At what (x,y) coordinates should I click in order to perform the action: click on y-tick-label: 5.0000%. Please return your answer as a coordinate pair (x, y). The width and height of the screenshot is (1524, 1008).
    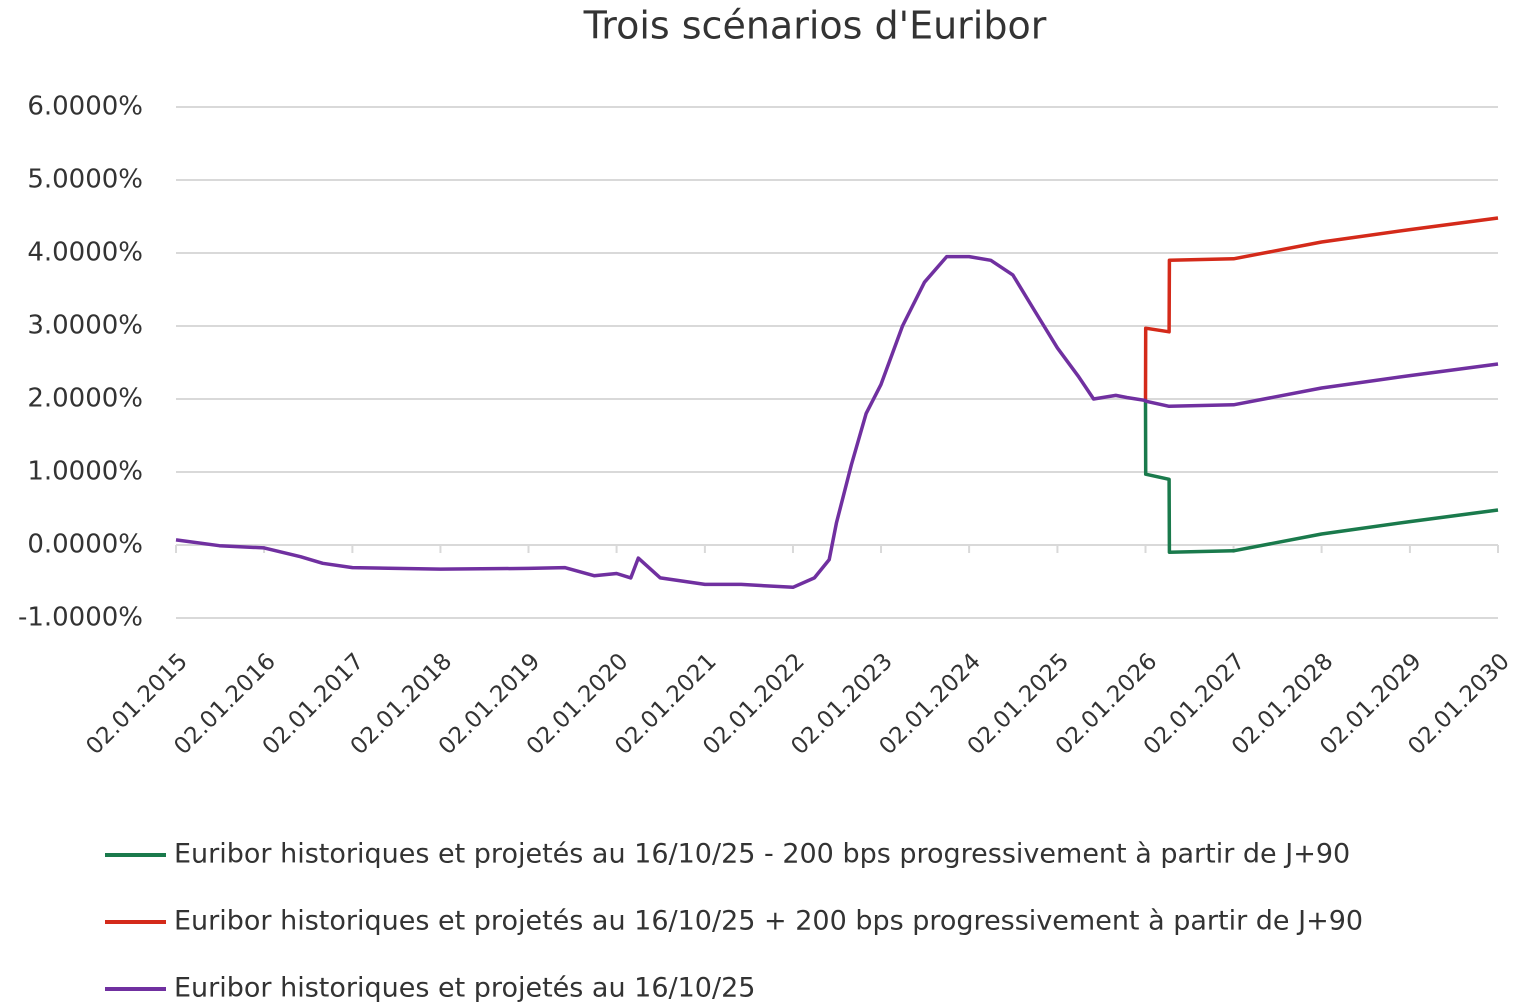
    Looking at the image, I should click on (85, 180).